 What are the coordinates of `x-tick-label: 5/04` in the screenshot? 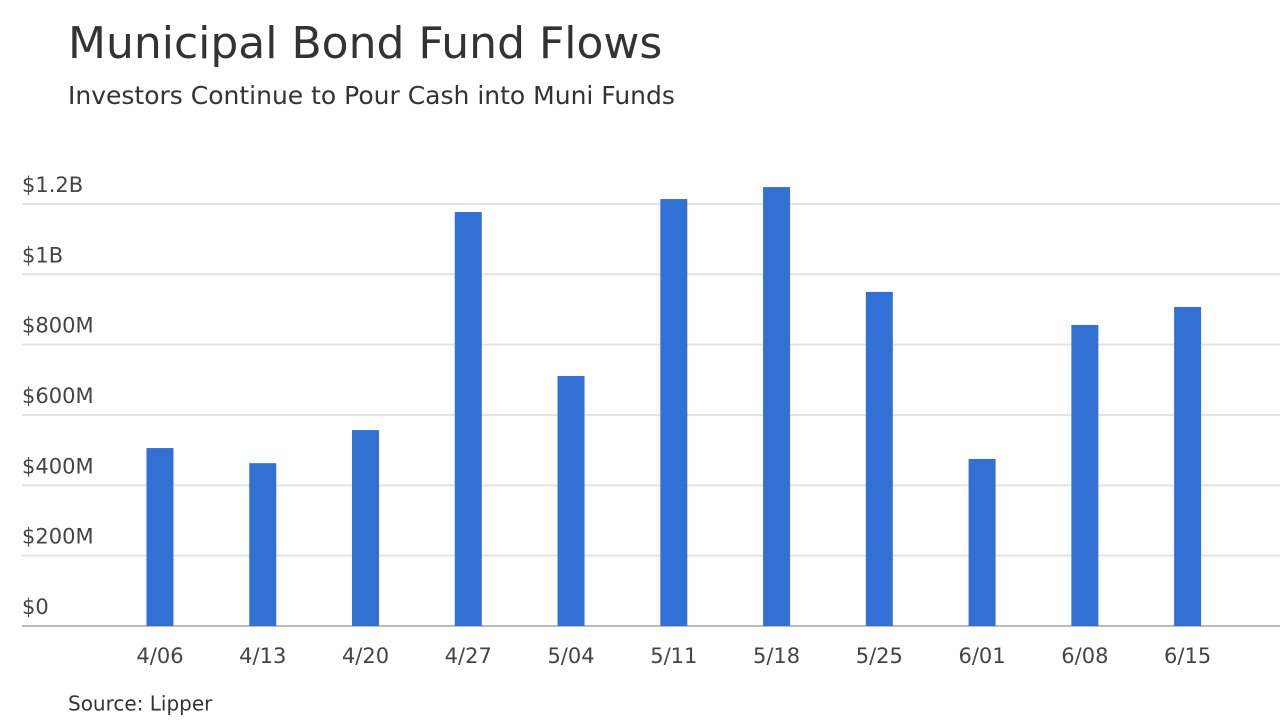 It's located at (570, 656).